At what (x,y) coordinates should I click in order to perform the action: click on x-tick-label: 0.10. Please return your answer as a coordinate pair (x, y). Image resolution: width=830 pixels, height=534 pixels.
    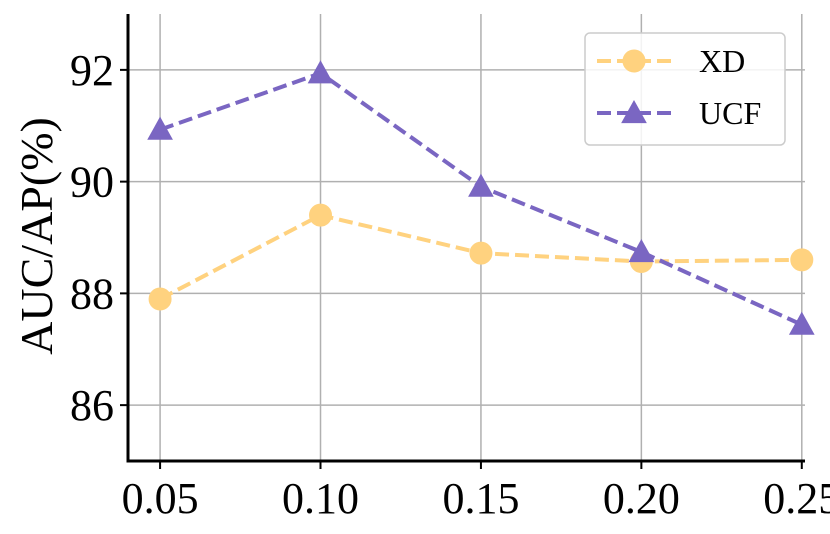
    Looking at the image, I should click on (320, 498).